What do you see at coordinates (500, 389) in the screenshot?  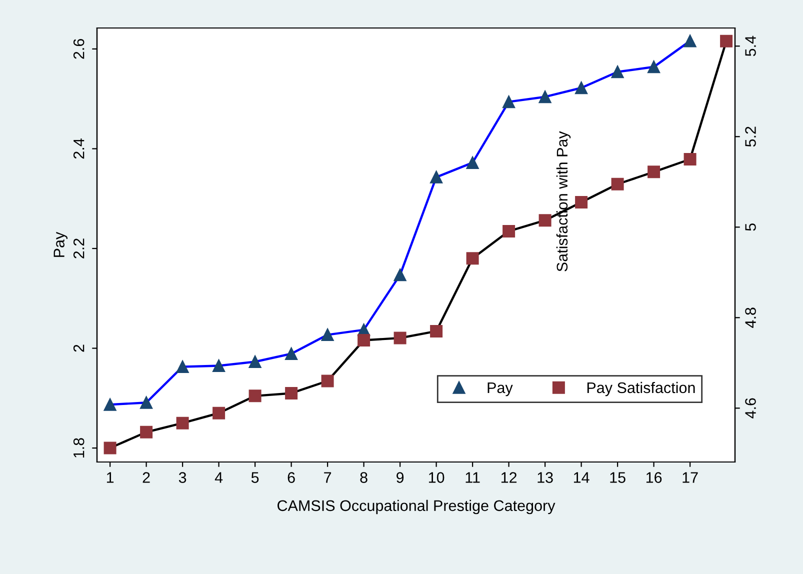 I see `legend-label: Pay` at bounding box center [500, 389].